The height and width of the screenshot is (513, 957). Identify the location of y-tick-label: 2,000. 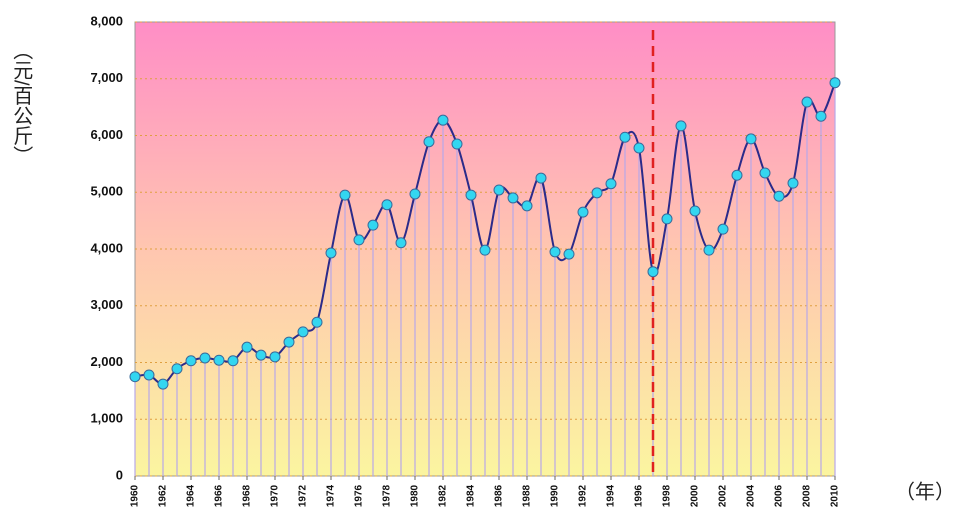
(106, 361).